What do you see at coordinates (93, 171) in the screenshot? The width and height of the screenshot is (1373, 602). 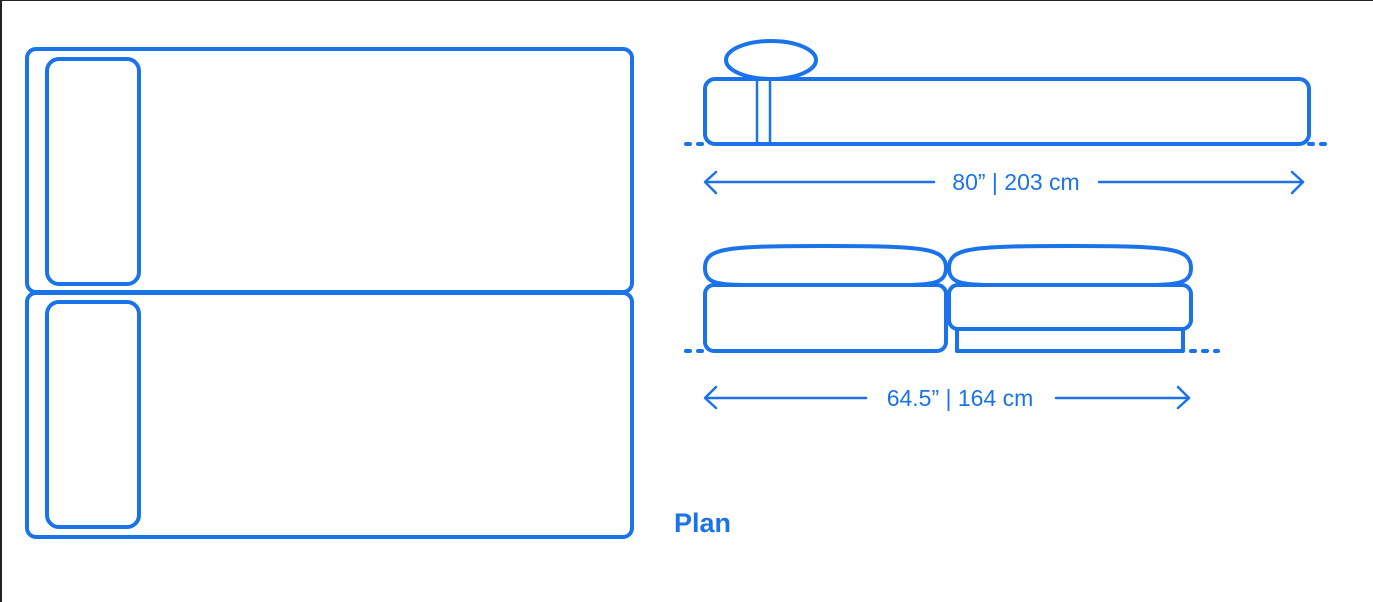 I see `plan-upper-backrest` at bounding box center [93, 171].